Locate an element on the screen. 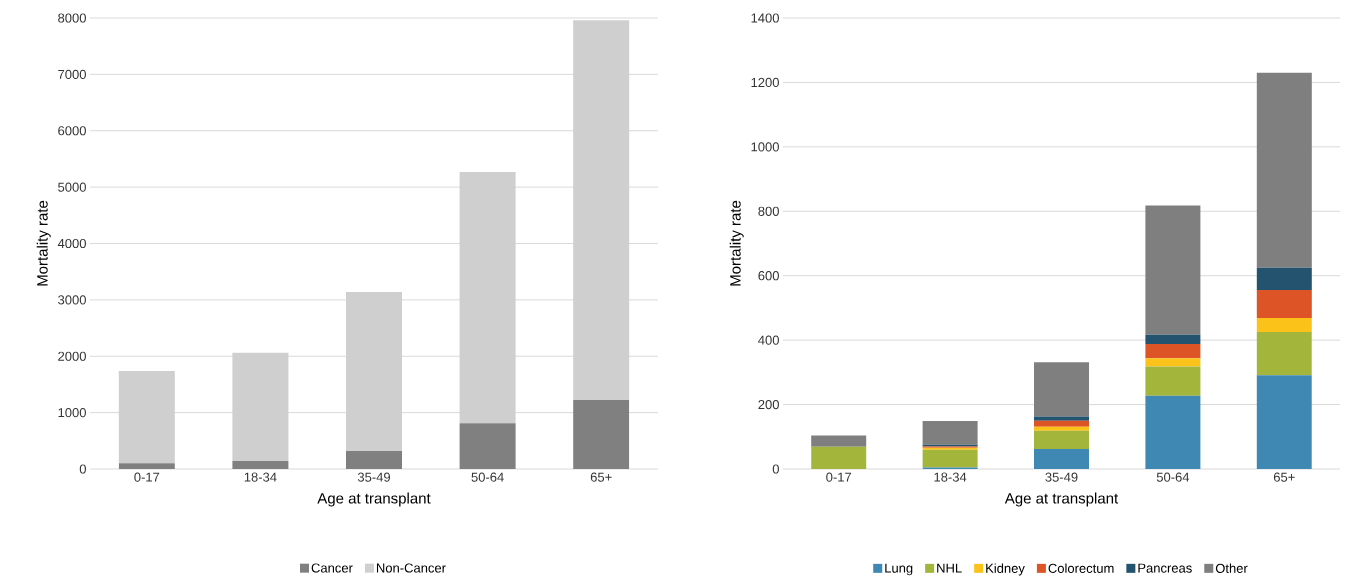 The width and height of the screenshot is (1362, 585). legend-label: Pancreas is located at coordinates (1165, 568).